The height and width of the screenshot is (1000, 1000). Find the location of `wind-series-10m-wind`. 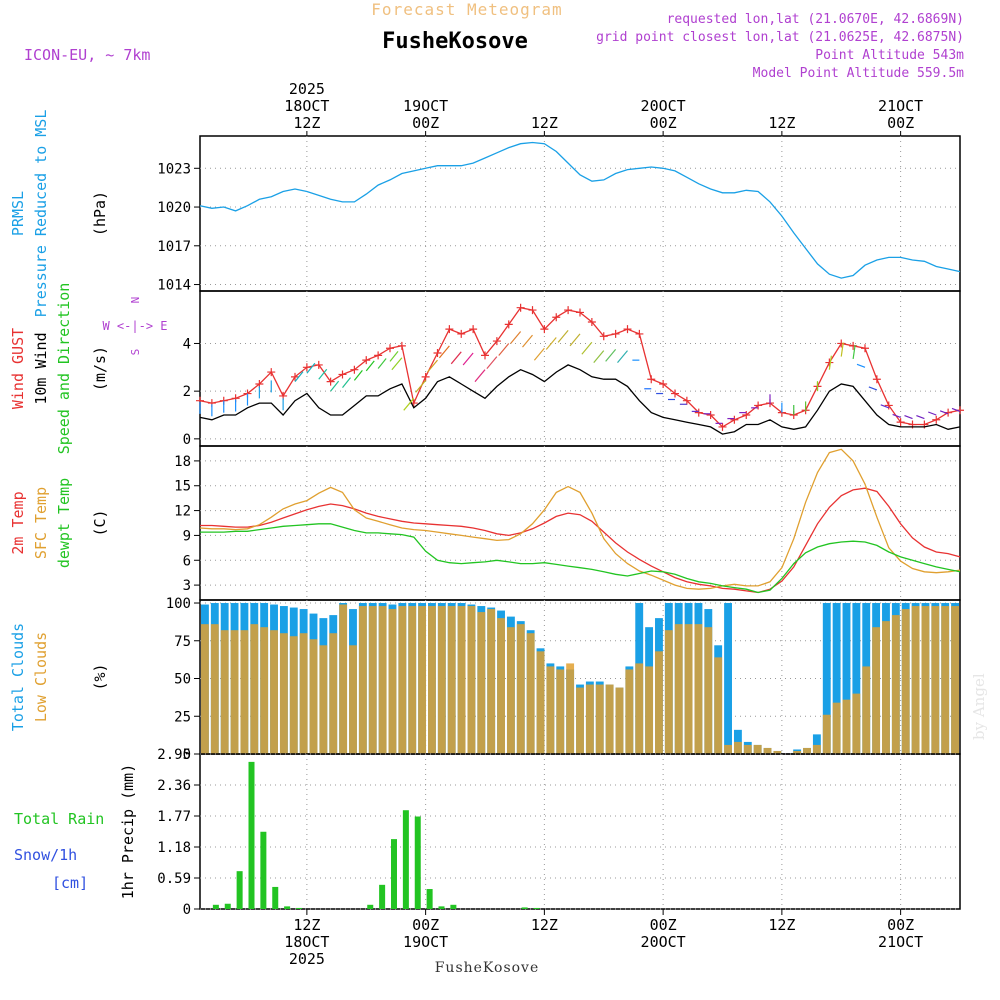

wind-series-10m-wind is located at coordinates (580, 399).